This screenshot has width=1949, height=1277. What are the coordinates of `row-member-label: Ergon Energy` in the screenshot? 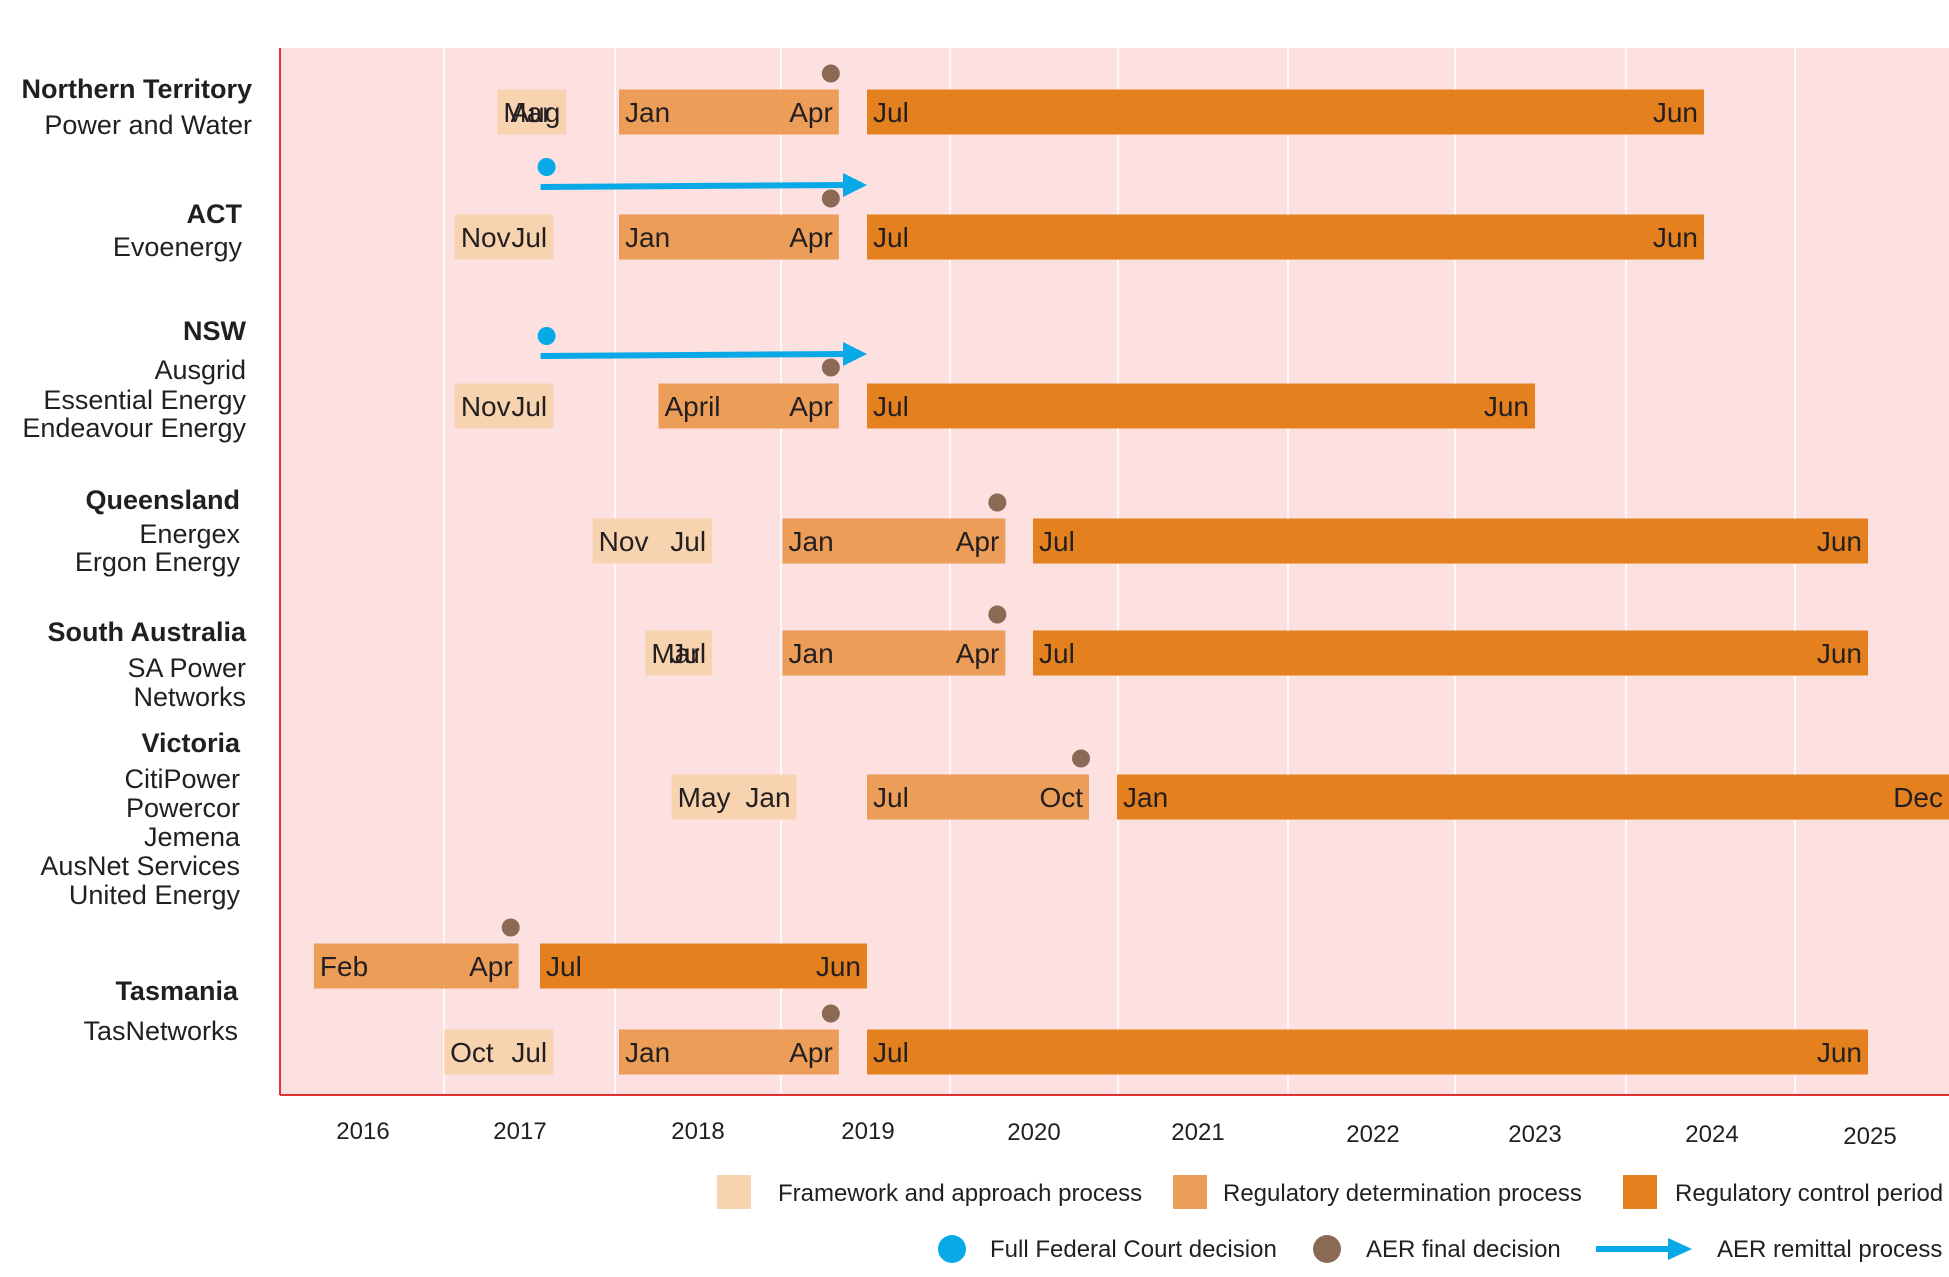 It's located at (158, 562).